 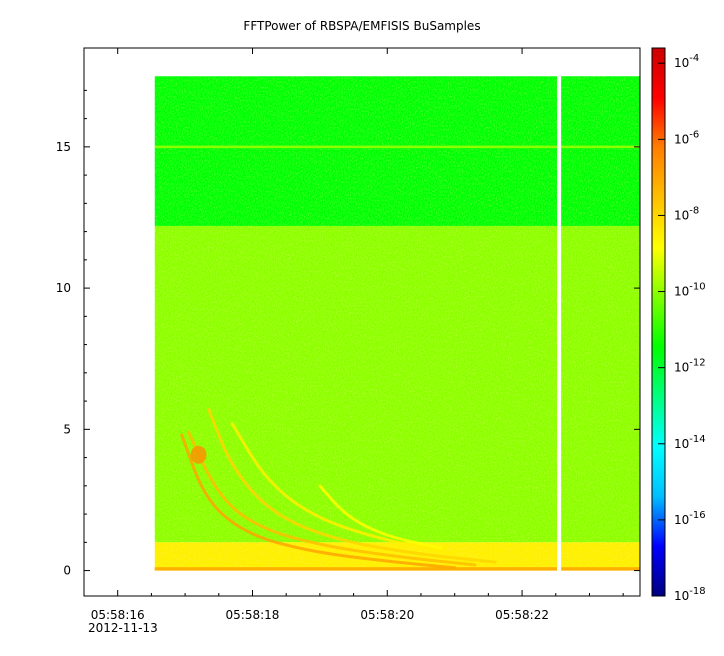 I want to click on y-tick-label: 5, so click(x=67, y=429).